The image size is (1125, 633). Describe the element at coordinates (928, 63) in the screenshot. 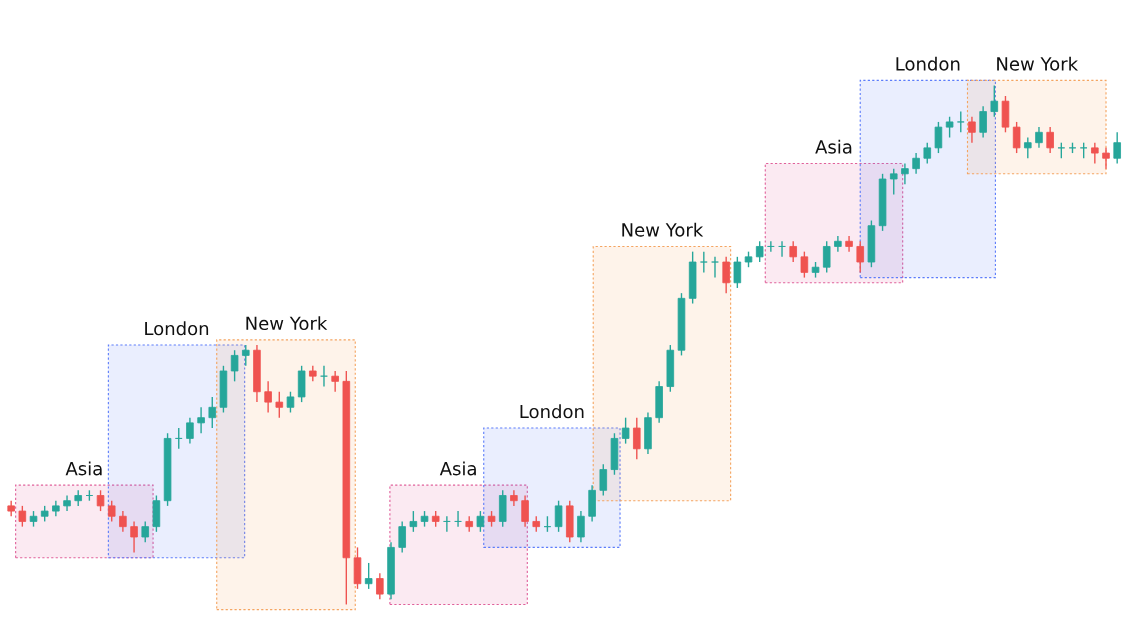

I see `text: London` at that location.